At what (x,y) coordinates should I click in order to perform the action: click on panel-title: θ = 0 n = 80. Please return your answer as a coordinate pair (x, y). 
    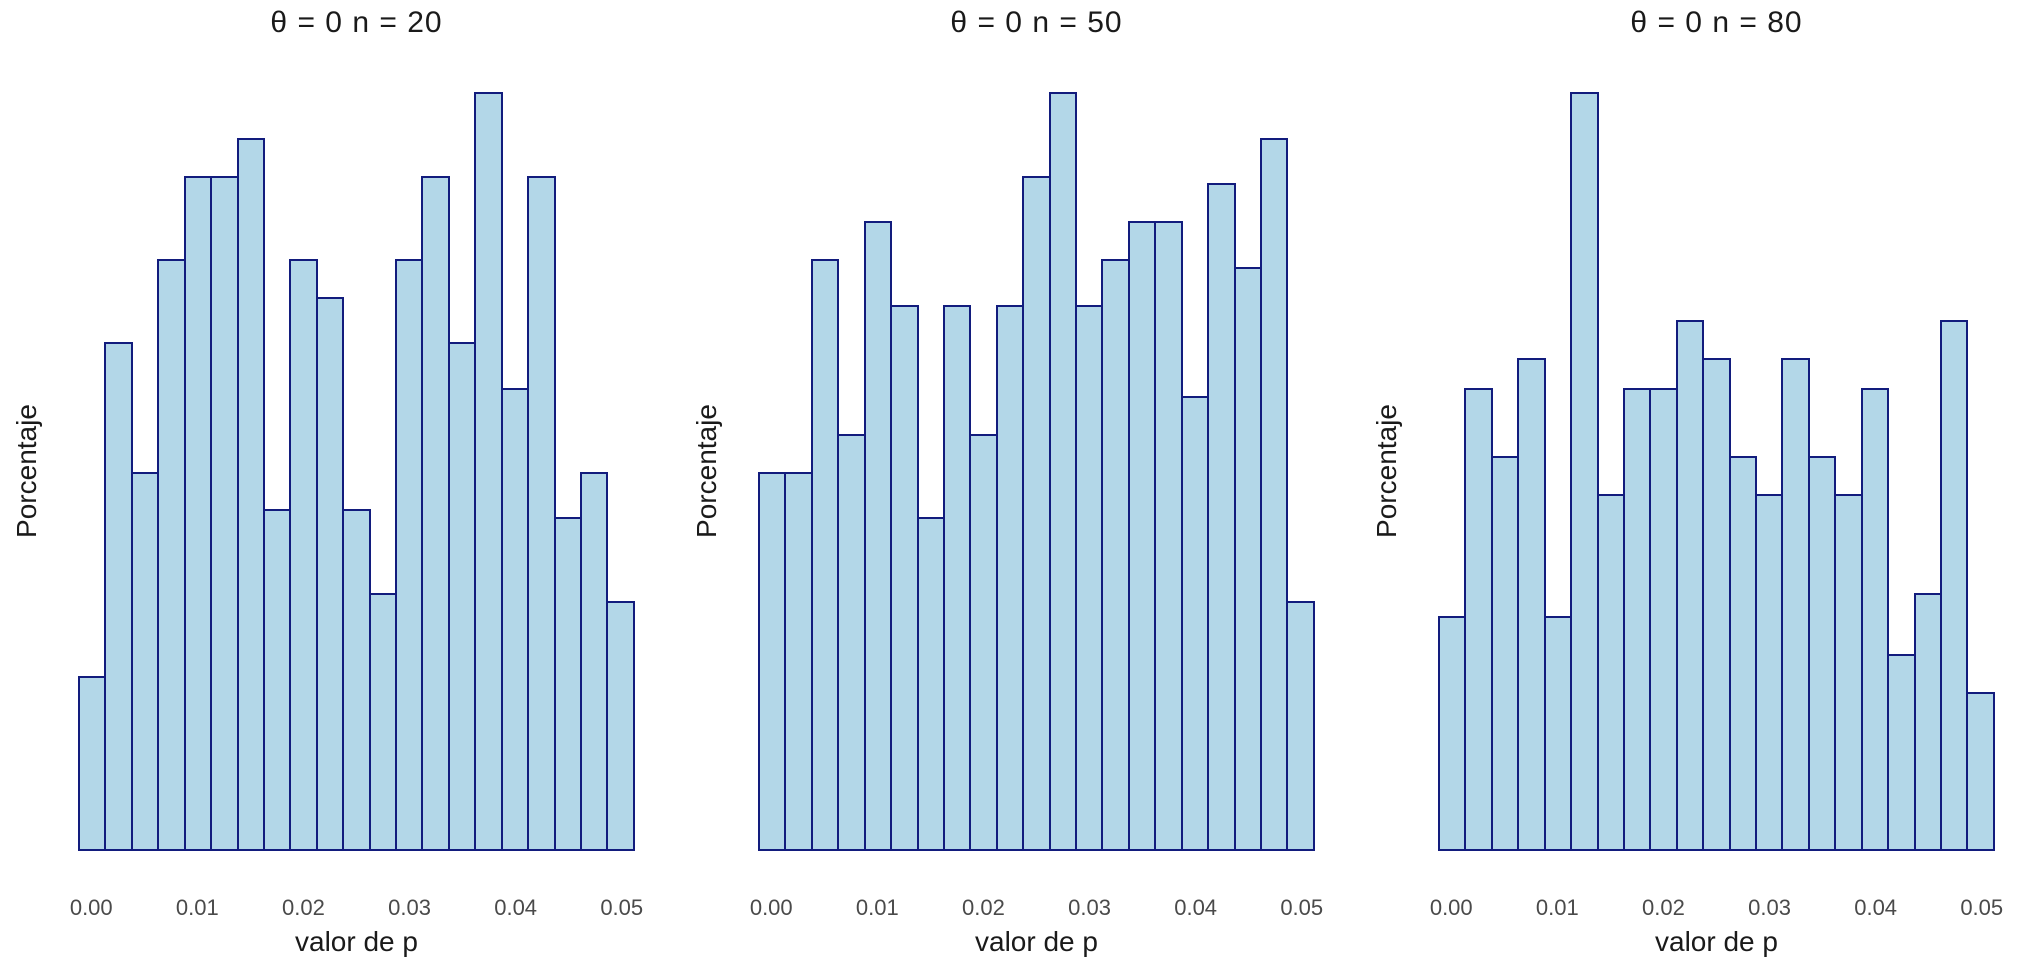
    Looking at the image, I should click on (1716, 22).